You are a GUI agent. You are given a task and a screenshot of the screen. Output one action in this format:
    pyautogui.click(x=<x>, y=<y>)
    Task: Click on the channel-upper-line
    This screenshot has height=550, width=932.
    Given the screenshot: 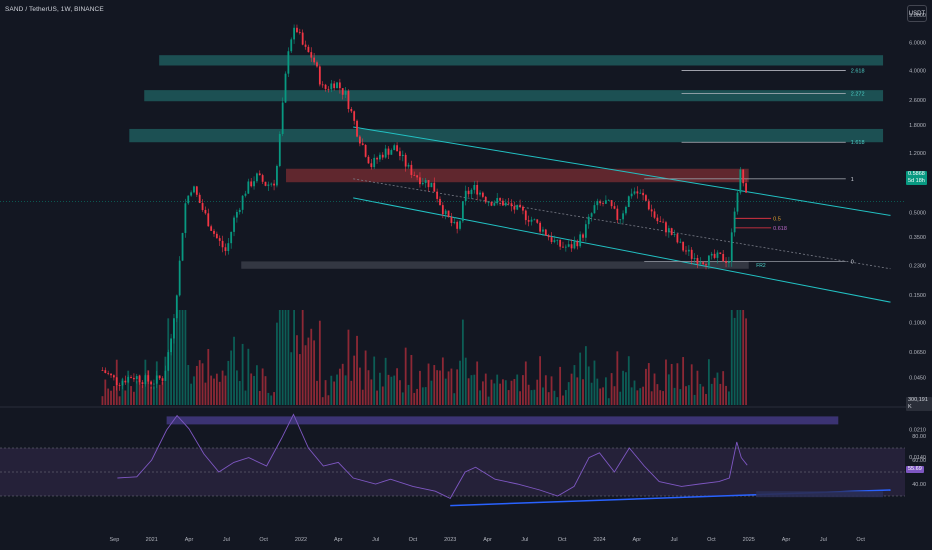 What is the action you would take?
    pyautogui.click(x=622, y=171)
    